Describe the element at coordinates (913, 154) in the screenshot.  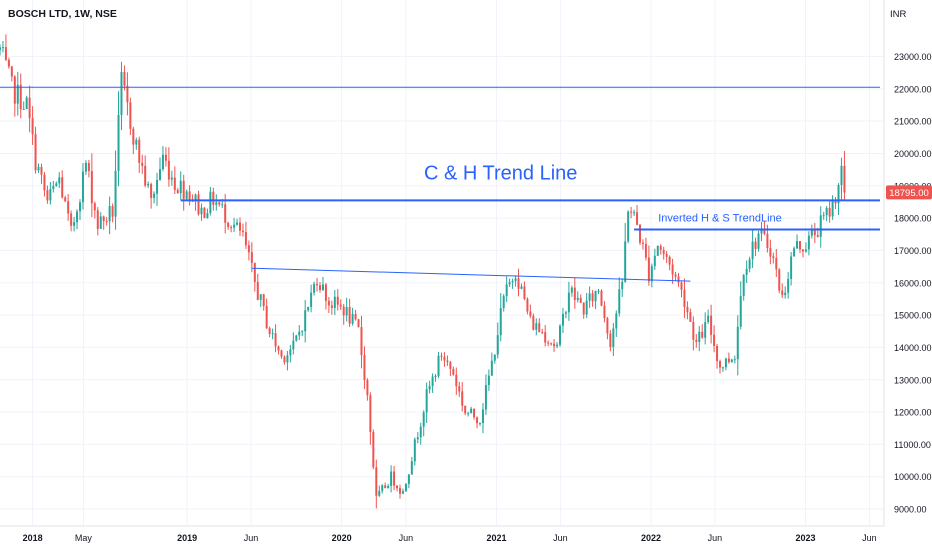
I see `y-tick-label: 20000.00` at that location.